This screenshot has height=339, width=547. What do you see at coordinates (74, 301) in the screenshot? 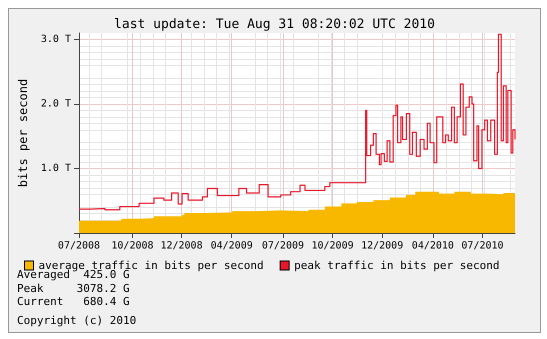
I see `text: Current 680.4 G` at bounding box center [74, 301].